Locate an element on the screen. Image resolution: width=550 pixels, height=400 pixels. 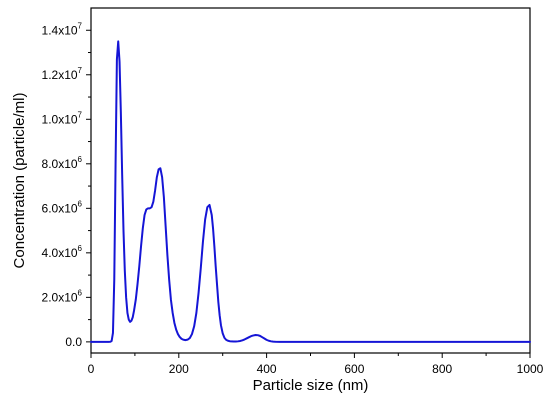
y-tick-label: 1.0x10⁷ is located at coordinates (62, 118).